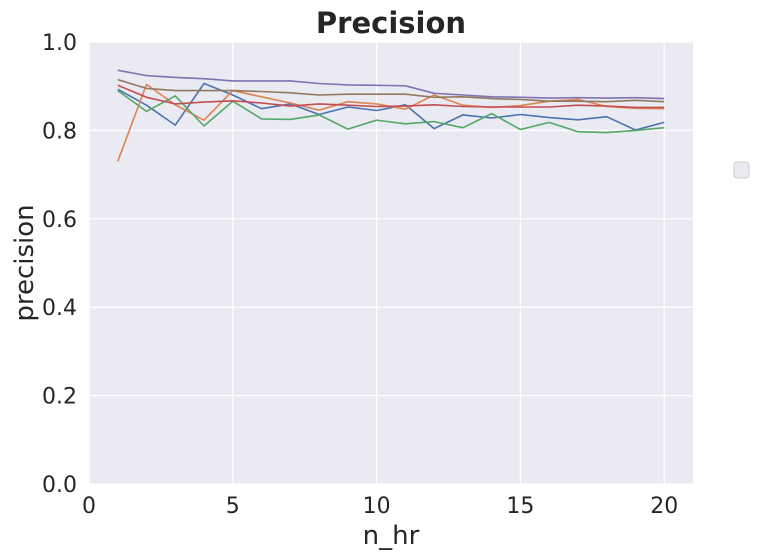 The height and width of the screenshot is (560, 759). Describe the element at coordinates (391, 23) in the screenshot. I see `chart-title: Precision` at that location.